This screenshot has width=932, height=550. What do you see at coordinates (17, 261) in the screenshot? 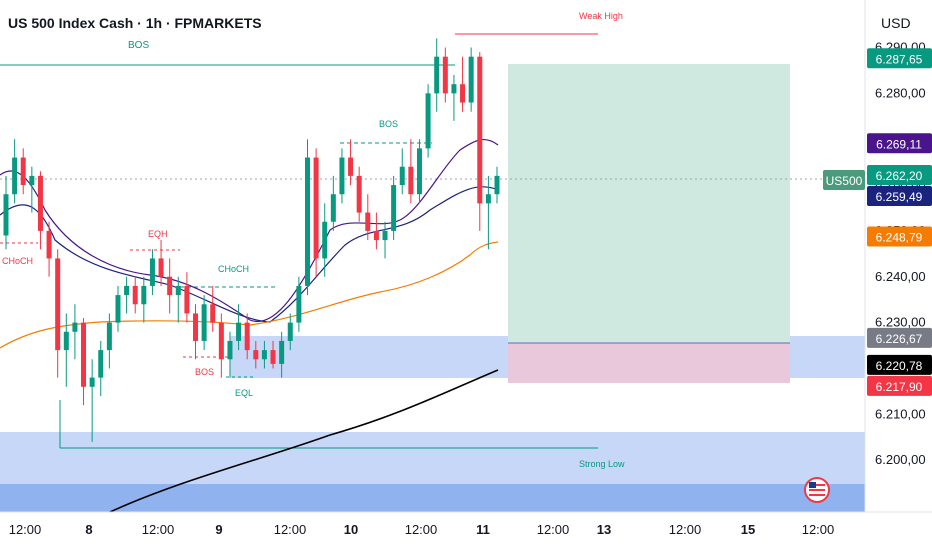
I see `annotation-choch-left: CHoCH` at bounding box center [17, 261].